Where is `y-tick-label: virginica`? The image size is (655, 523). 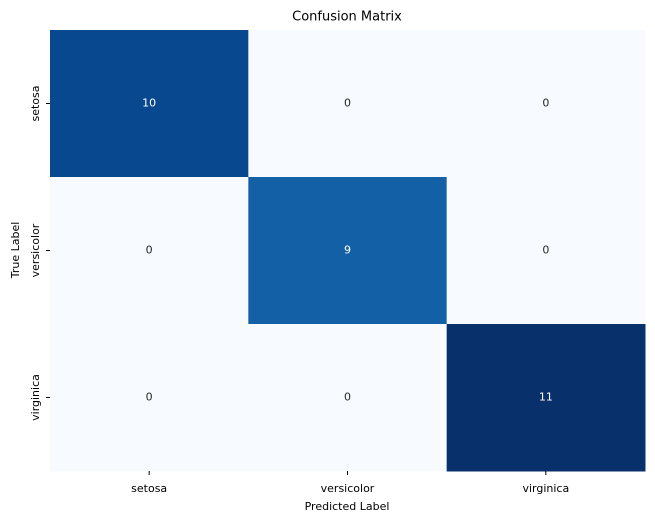 y-tick-label: virginica is located at coordinates (35, 397).